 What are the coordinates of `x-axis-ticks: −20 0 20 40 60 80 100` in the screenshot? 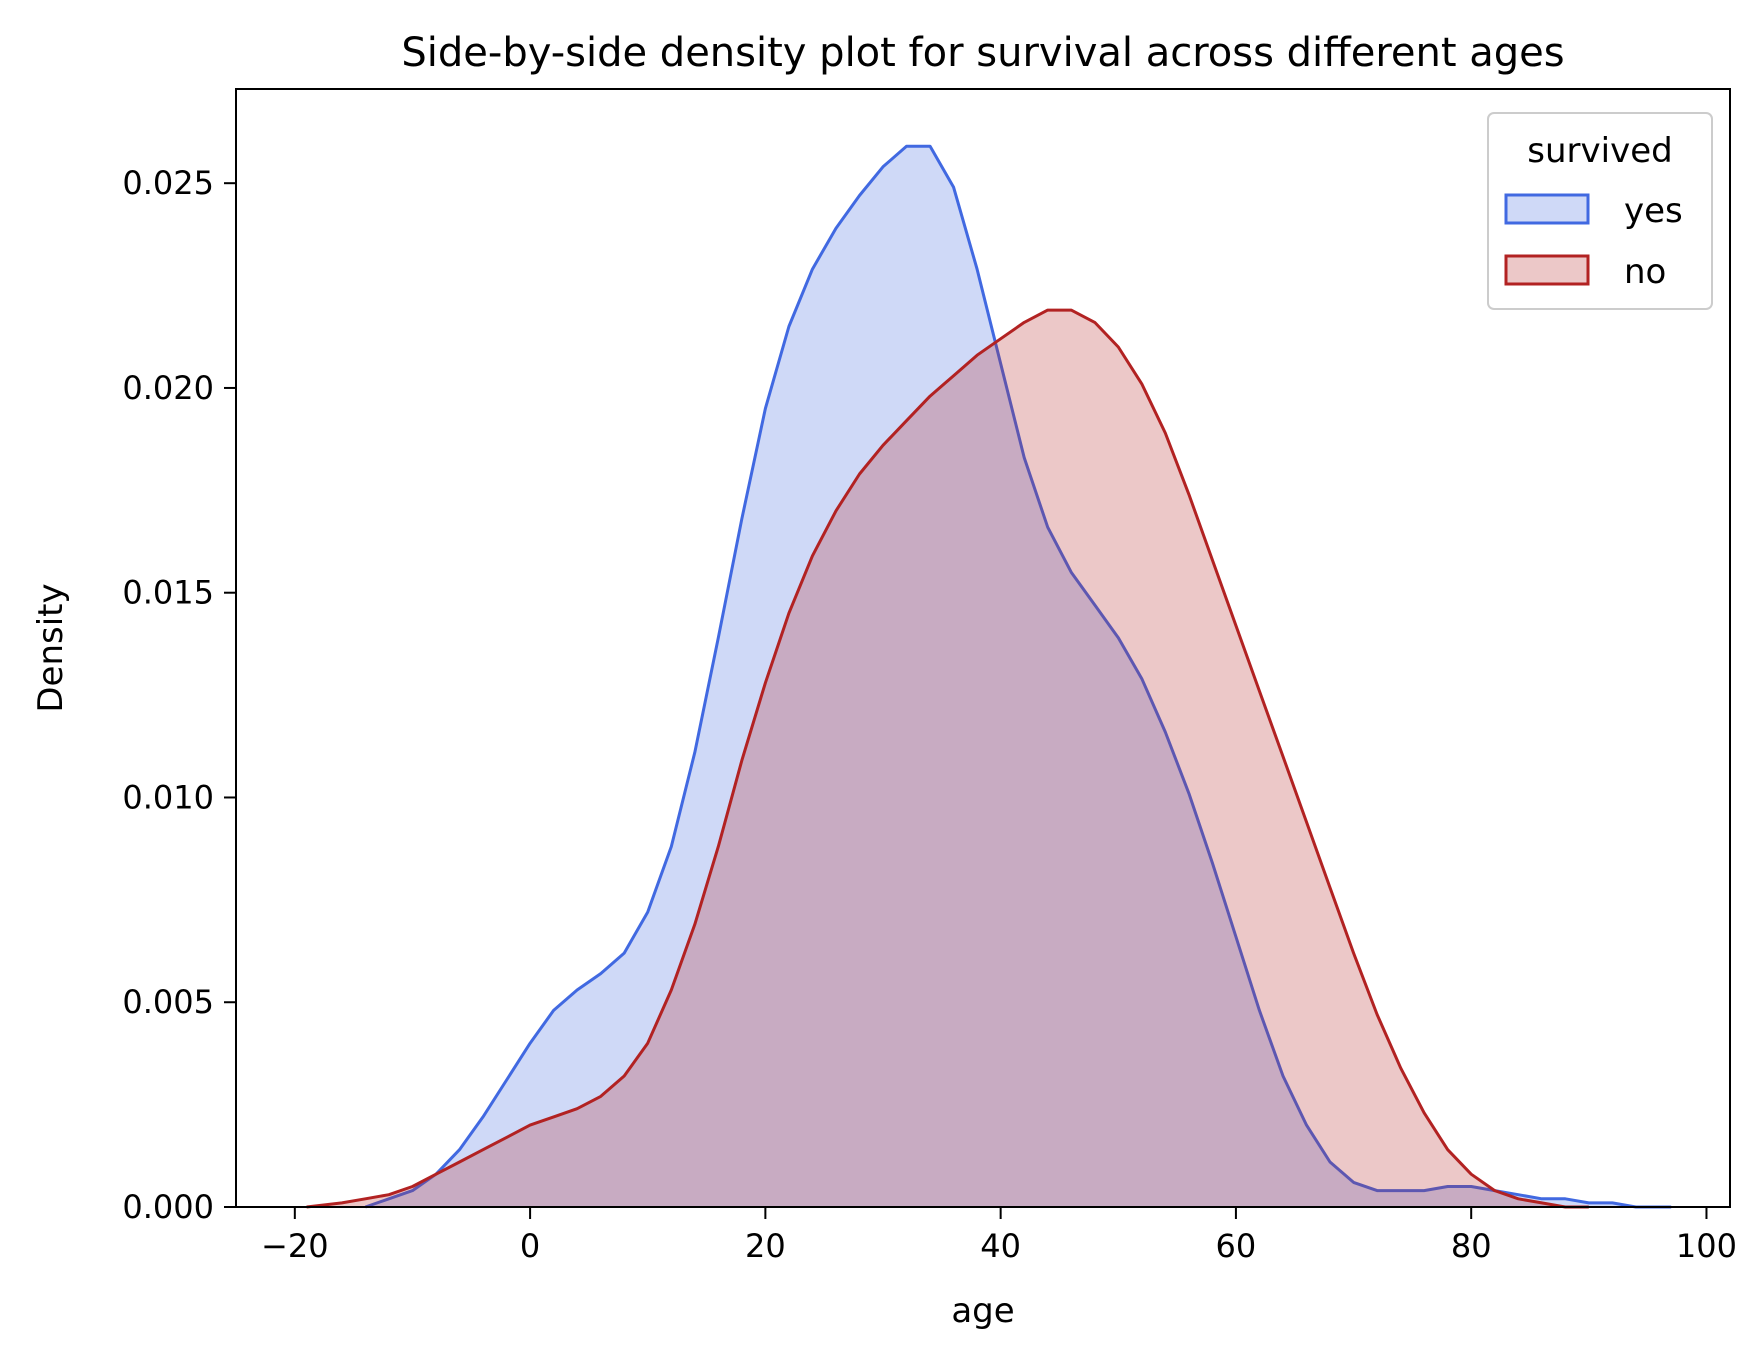 It's located at (999, 1236).